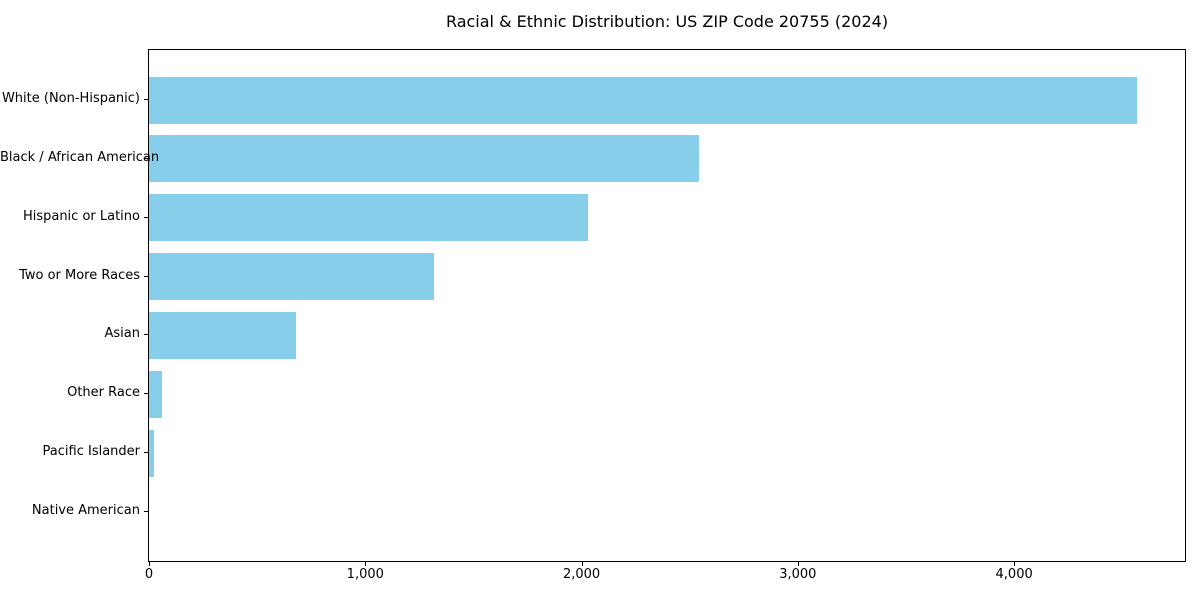 Image resolution: width=1200 pixels, height=600 pixels. I want to click on x-tick-label: 0, so click(149, 574).